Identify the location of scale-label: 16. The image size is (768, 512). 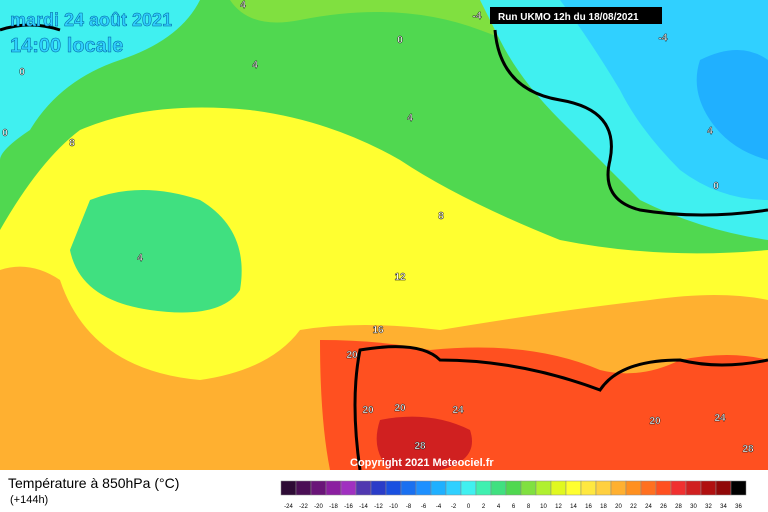
(588, 507).